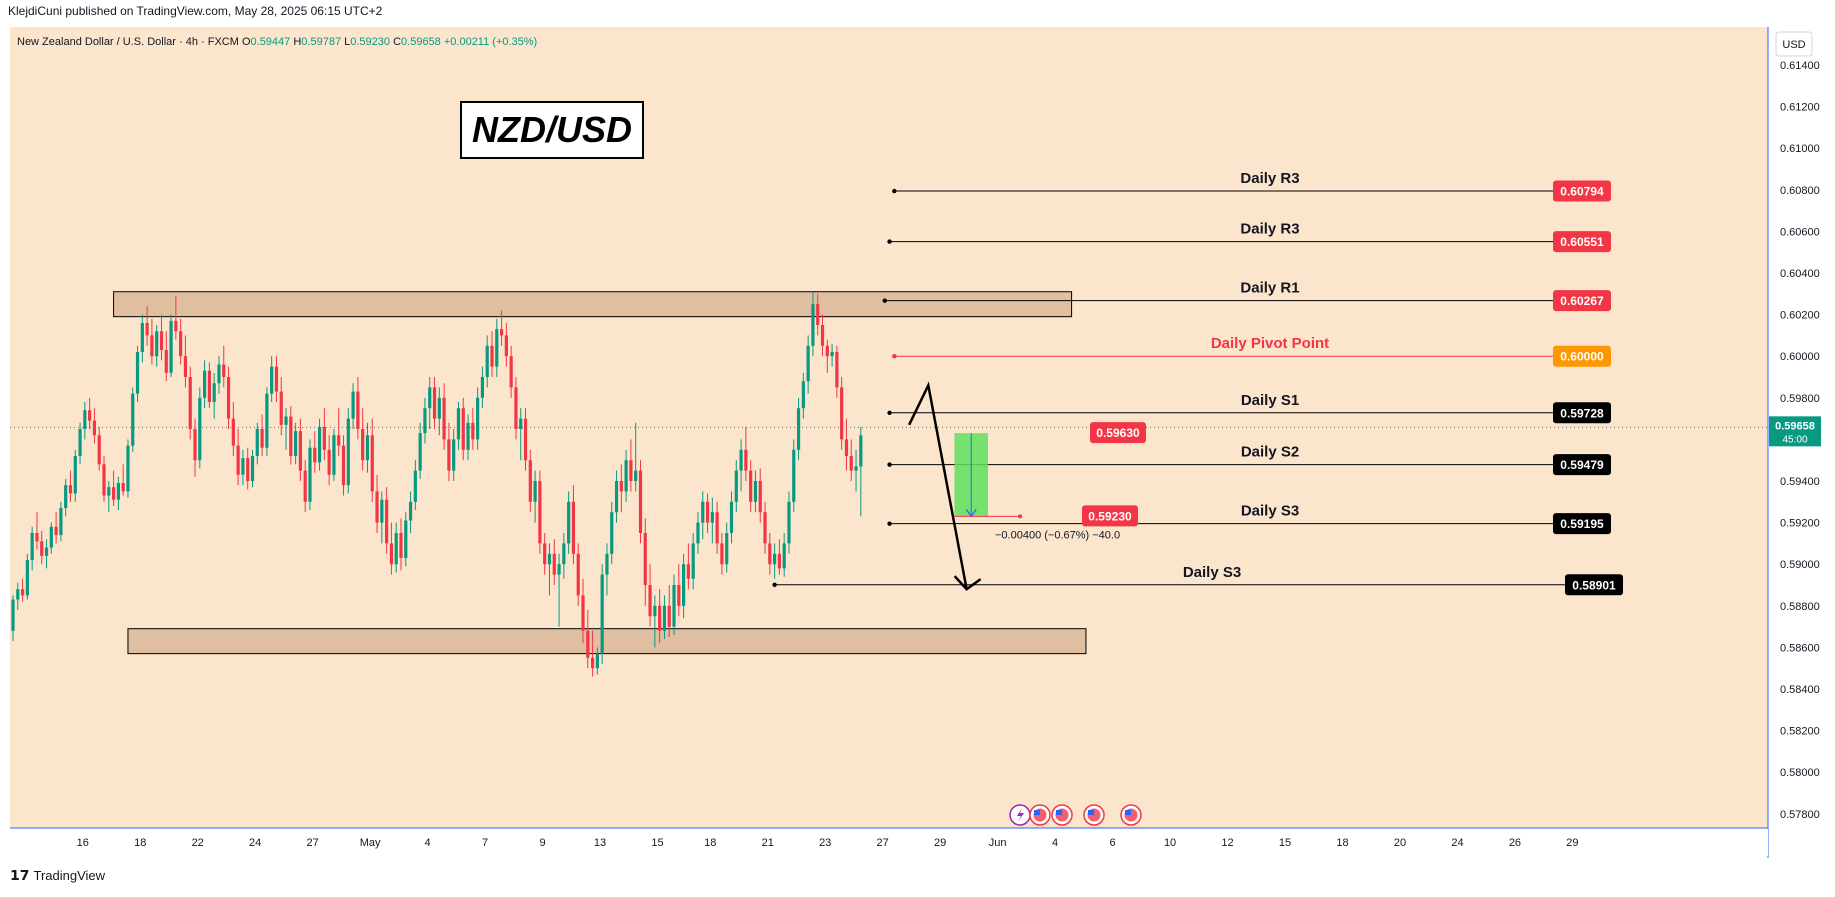 This screenshot has height=897, width=1835. I want to click on price-range-measure: 0.59630 0.59230 −0.00400 (−0.67%) −40.0, so click(1050, 481).